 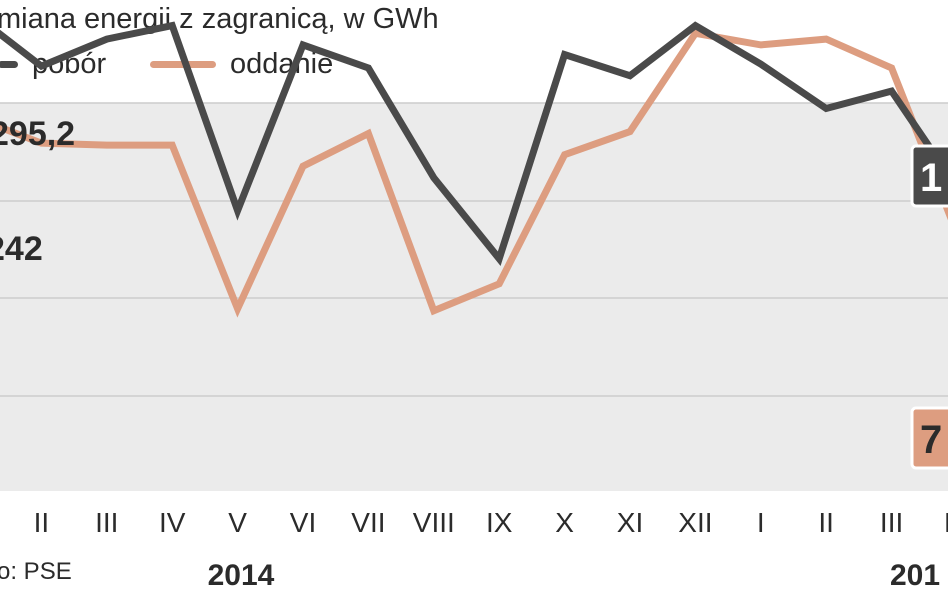 I want to click on data-label-pobor-start: 295,2, so click(x=37, y=134).